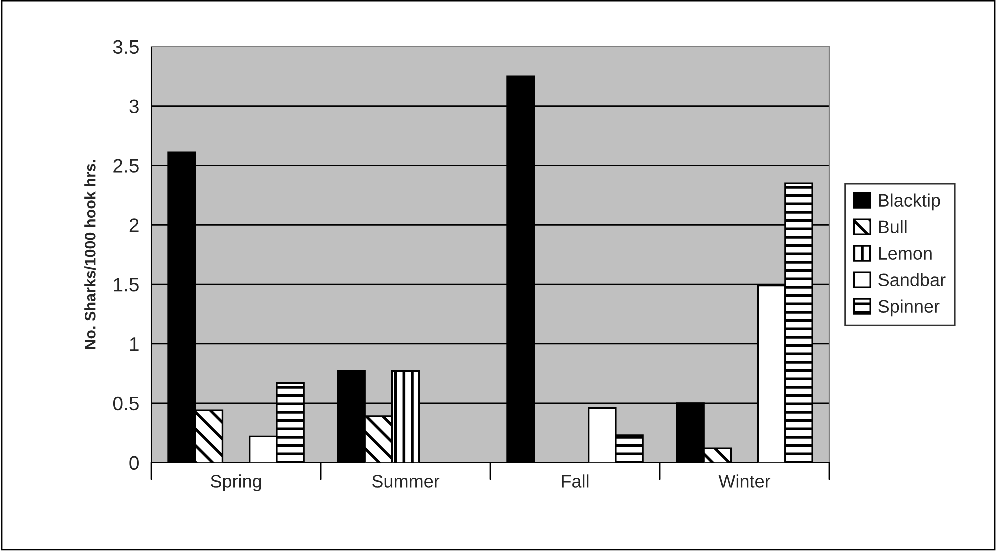  I want to click on y-tick-label: 3, so click(134, 107).